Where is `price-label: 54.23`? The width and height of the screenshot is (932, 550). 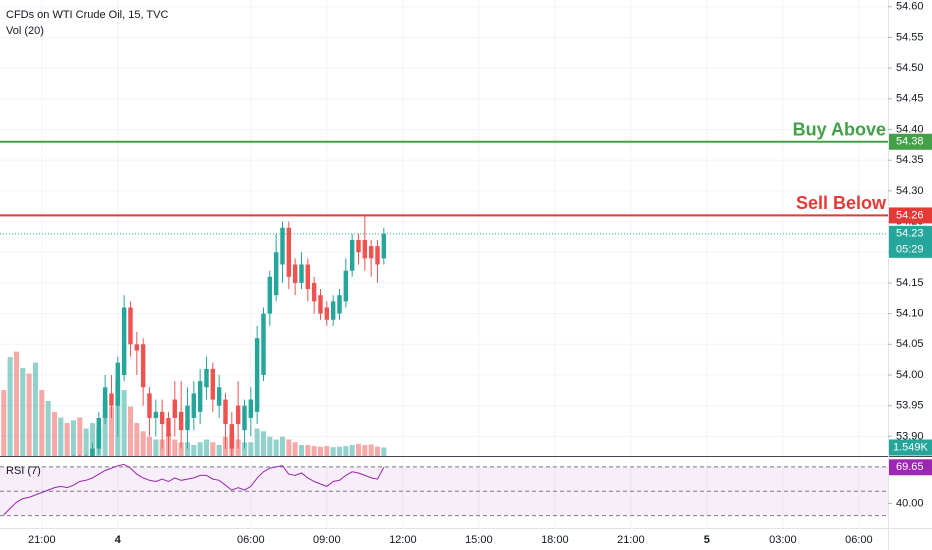 price-label: 54.23 is located at coordinates (910, 234).